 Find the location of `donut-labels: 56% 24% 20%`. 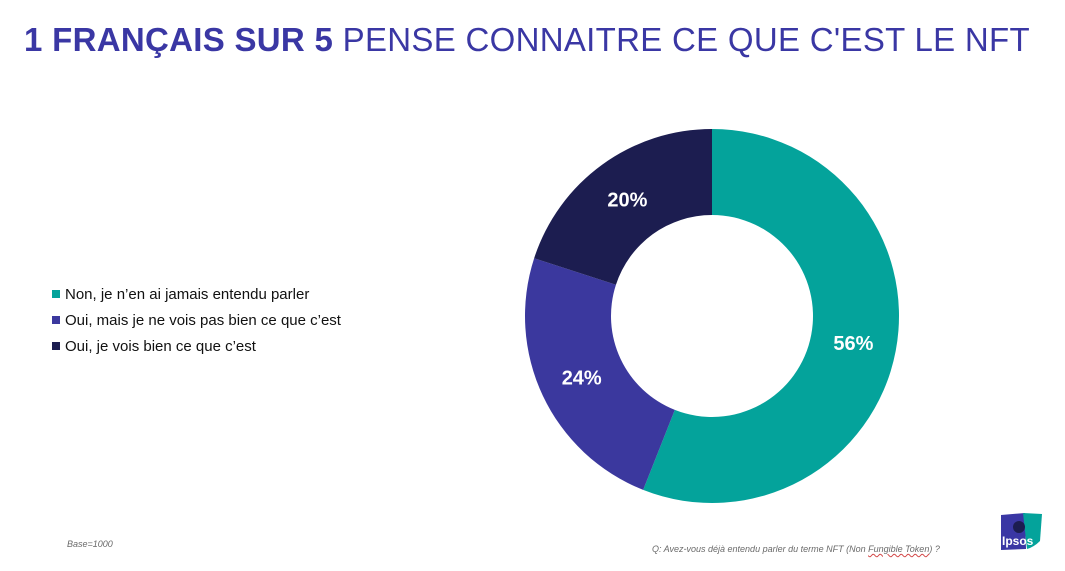

donut-labels: 56% 24% 20% is located at coordinates (718, 290).